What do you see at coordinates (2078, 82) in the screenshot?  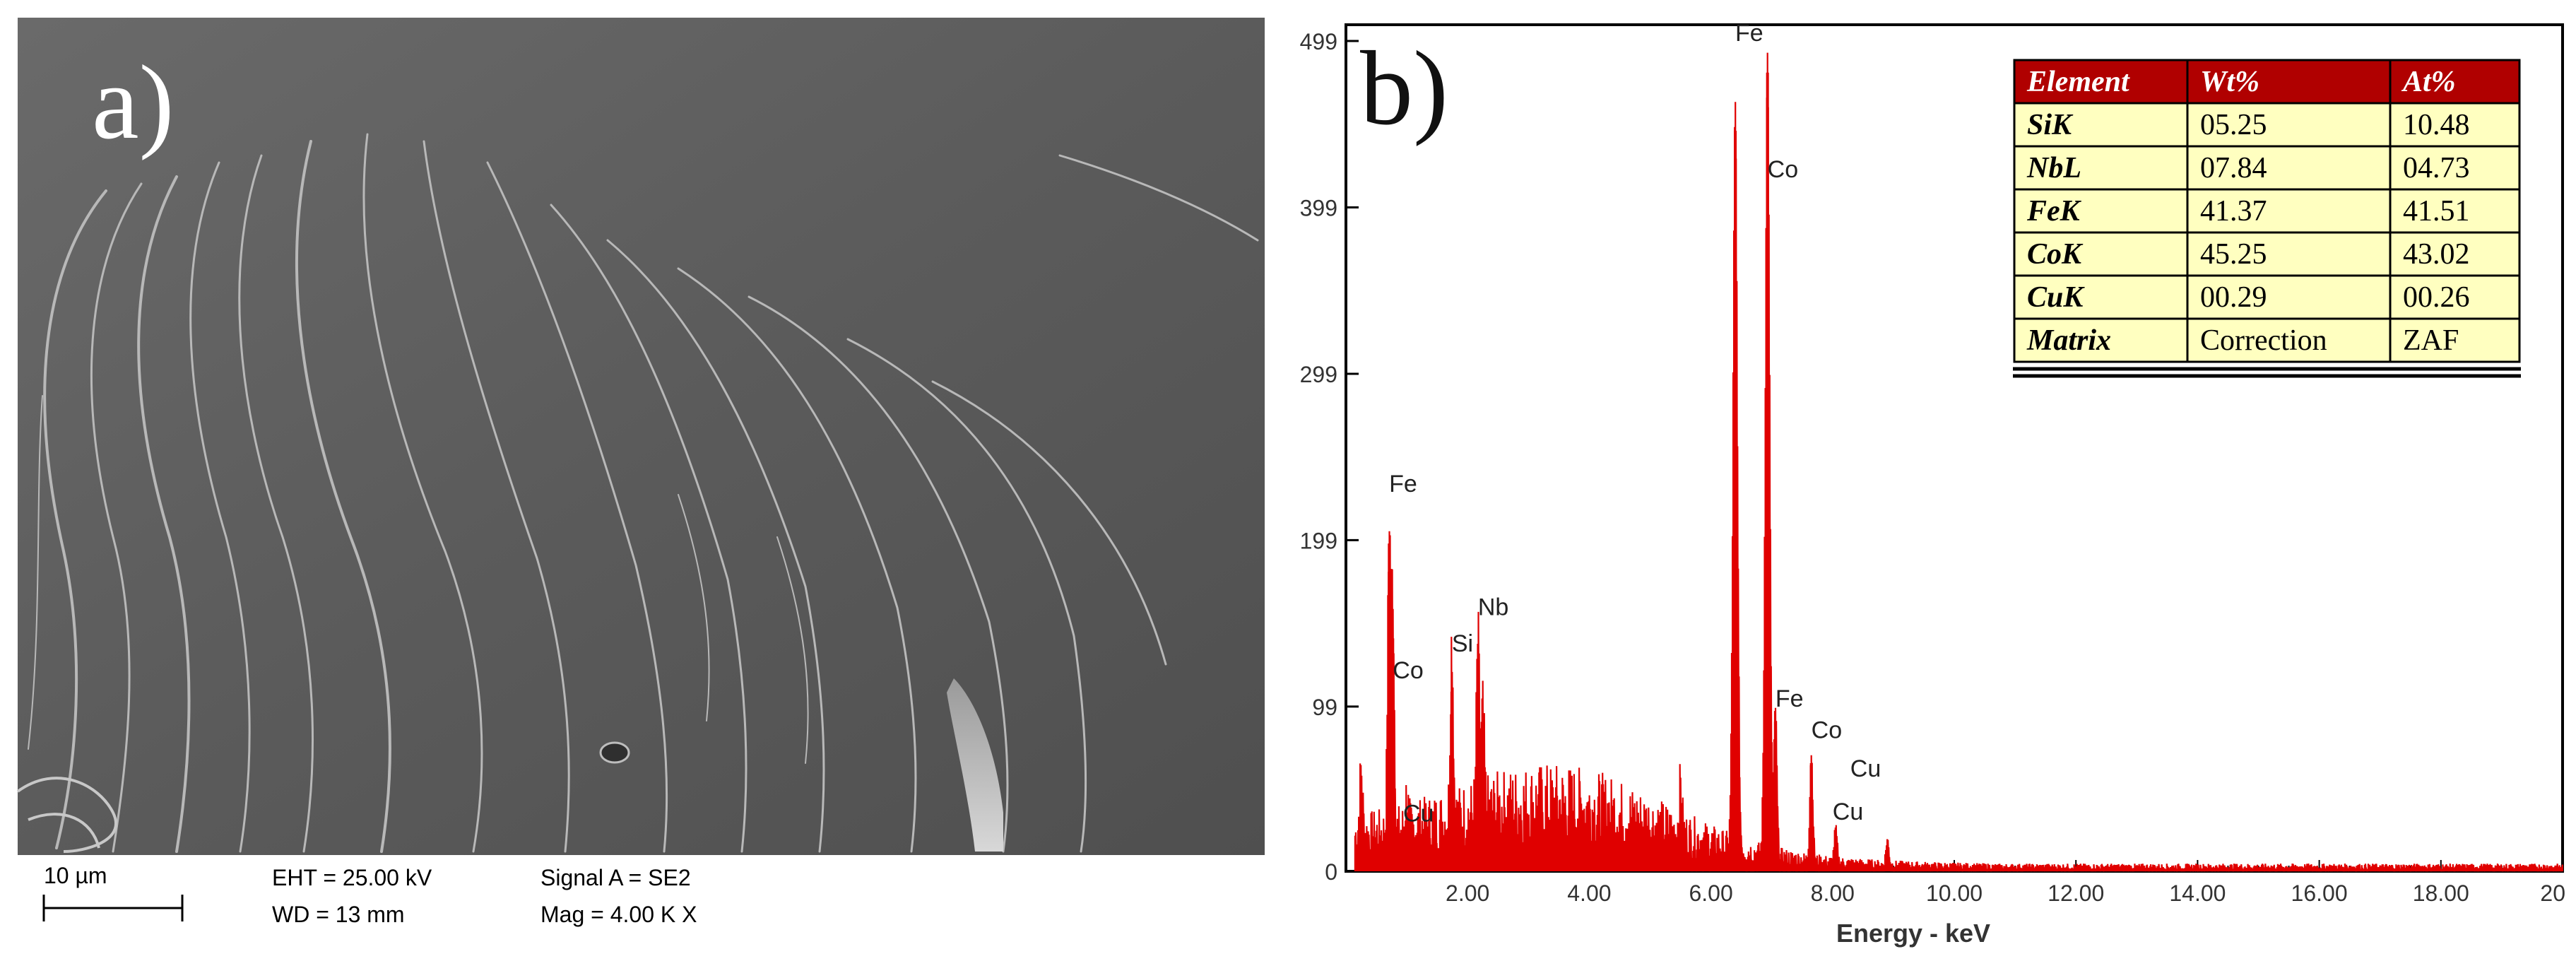 I see `table-header-cell: Element` at bounding box center [2078, 82].